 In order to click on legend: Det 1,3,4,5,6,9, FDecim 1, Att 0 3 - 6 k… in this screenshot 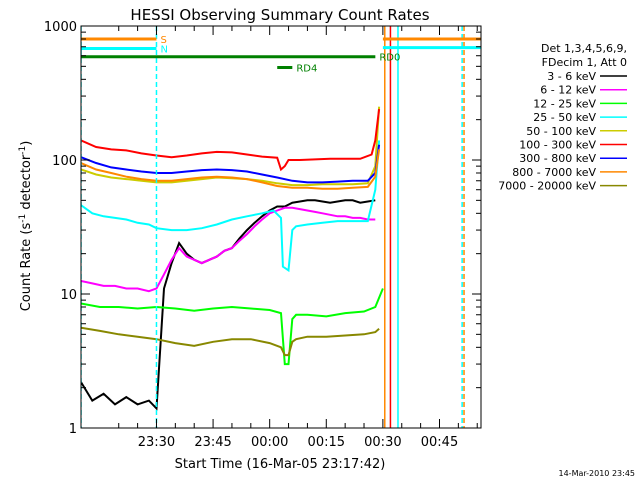, I will do `click(562, 117)`.